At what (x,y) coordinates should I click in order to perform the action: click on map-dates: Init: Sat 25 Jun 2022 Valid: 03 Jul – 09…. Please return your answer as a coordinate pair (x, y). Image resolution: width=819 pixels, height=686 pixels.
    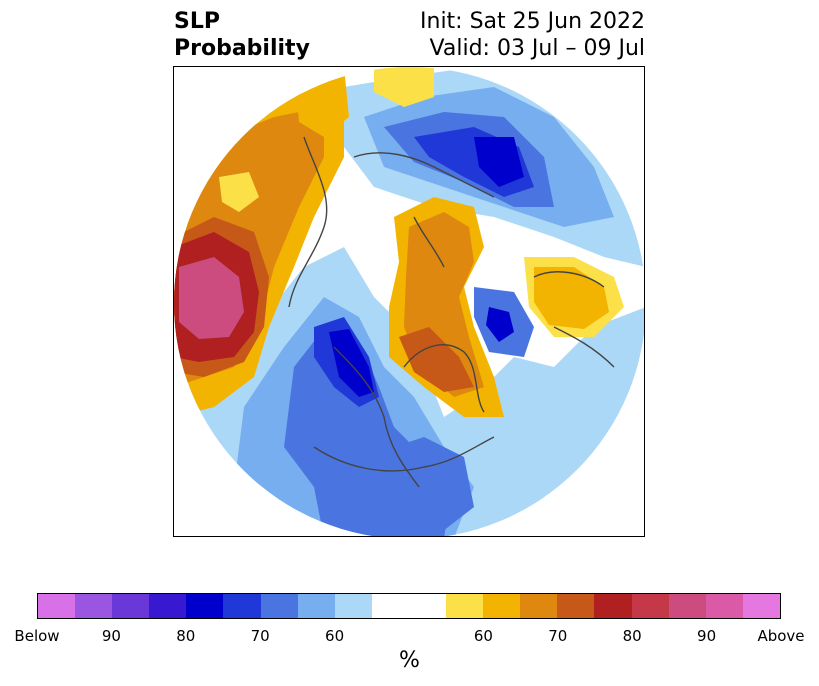
    Looking at the image, I should click on (532, 35).